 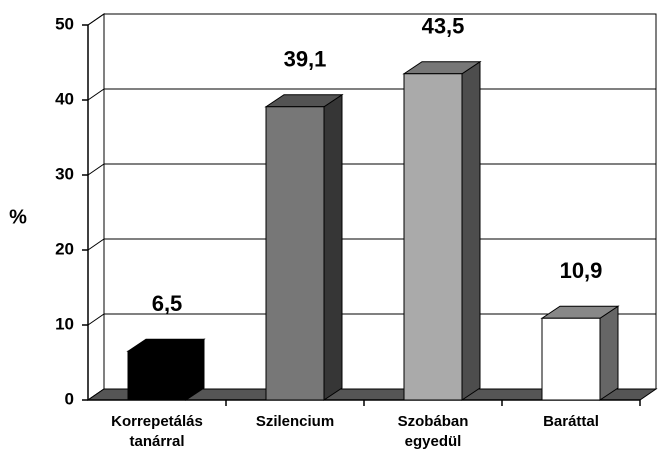 What do you see at coordinates (64, 173) in the screenshot?
I see `y-tick-label: 30` at bounding box center [64, 173].